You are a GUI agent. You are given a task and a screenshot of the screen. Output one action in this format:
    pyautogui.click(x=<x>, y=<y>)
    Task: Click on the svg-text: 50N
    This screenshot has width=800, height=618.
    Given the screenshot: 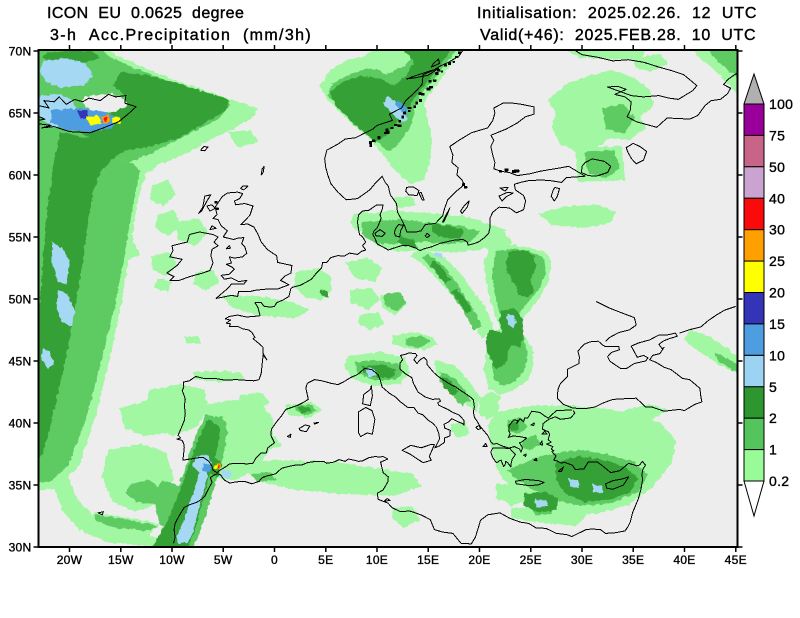 What is the action you would take?
    pyautogui.click(x=20, y=300)
    